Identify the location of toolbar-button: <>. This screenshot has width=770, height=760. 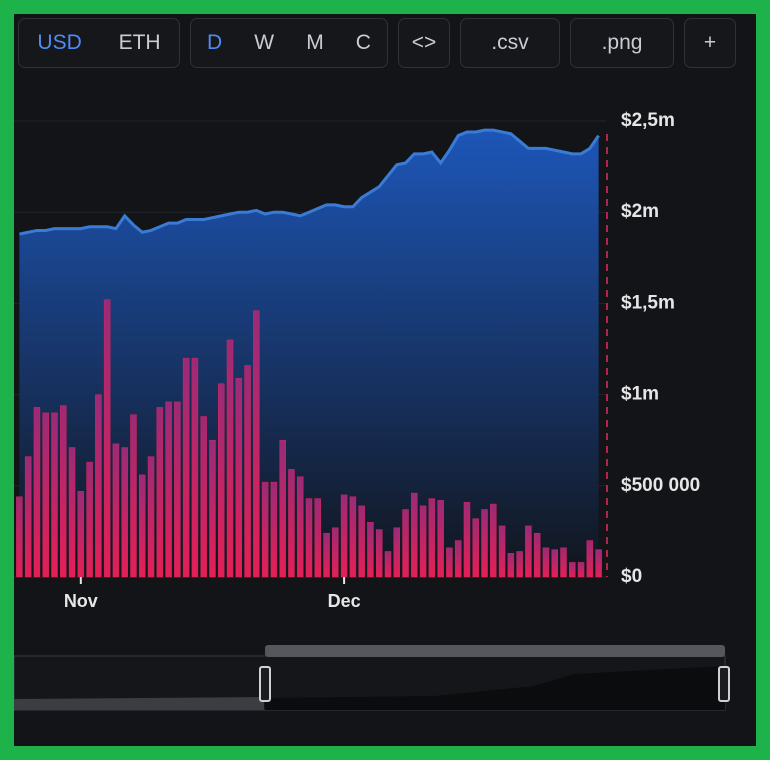
(424, 42).